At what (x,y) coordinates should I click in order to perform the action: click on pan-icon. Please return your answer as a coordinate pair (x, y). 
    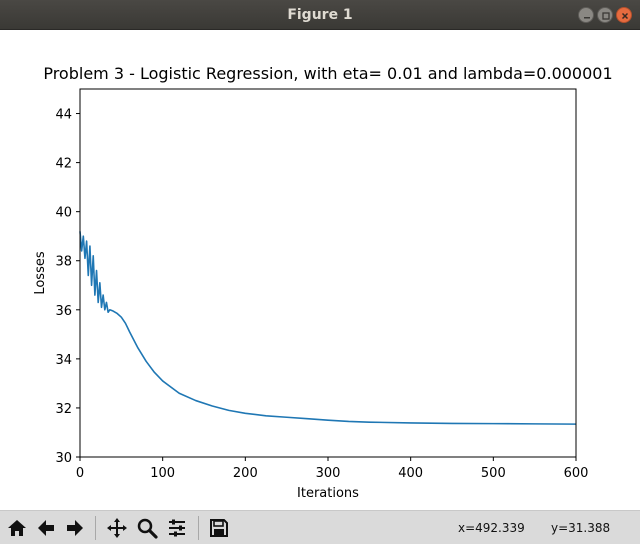
    Looking at the image, I should click on (117, 528).